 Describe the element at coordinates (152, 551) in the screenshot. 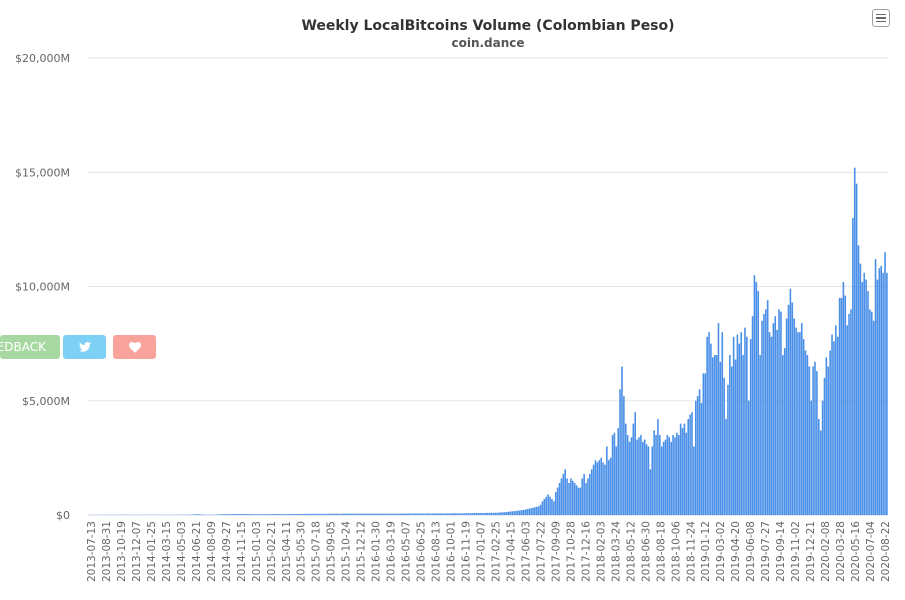

I see `x-tick-label: 2014-01-25` at that location.